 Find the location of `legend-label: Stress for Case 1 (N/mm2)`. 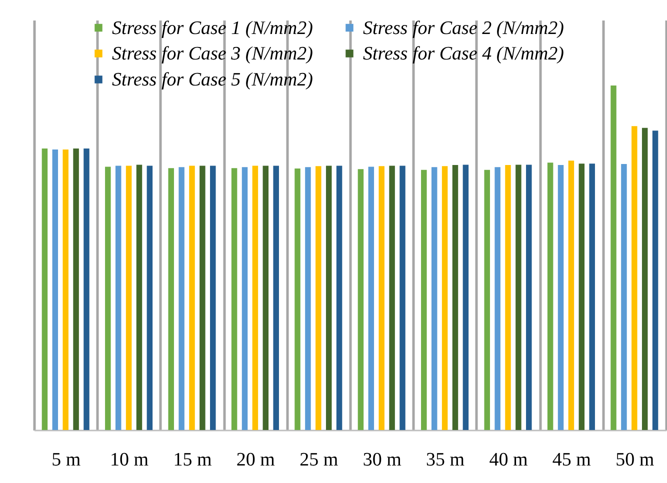

legend-label: Stress for Case 1 (N/mm2) is located at coordinates (212, 28).